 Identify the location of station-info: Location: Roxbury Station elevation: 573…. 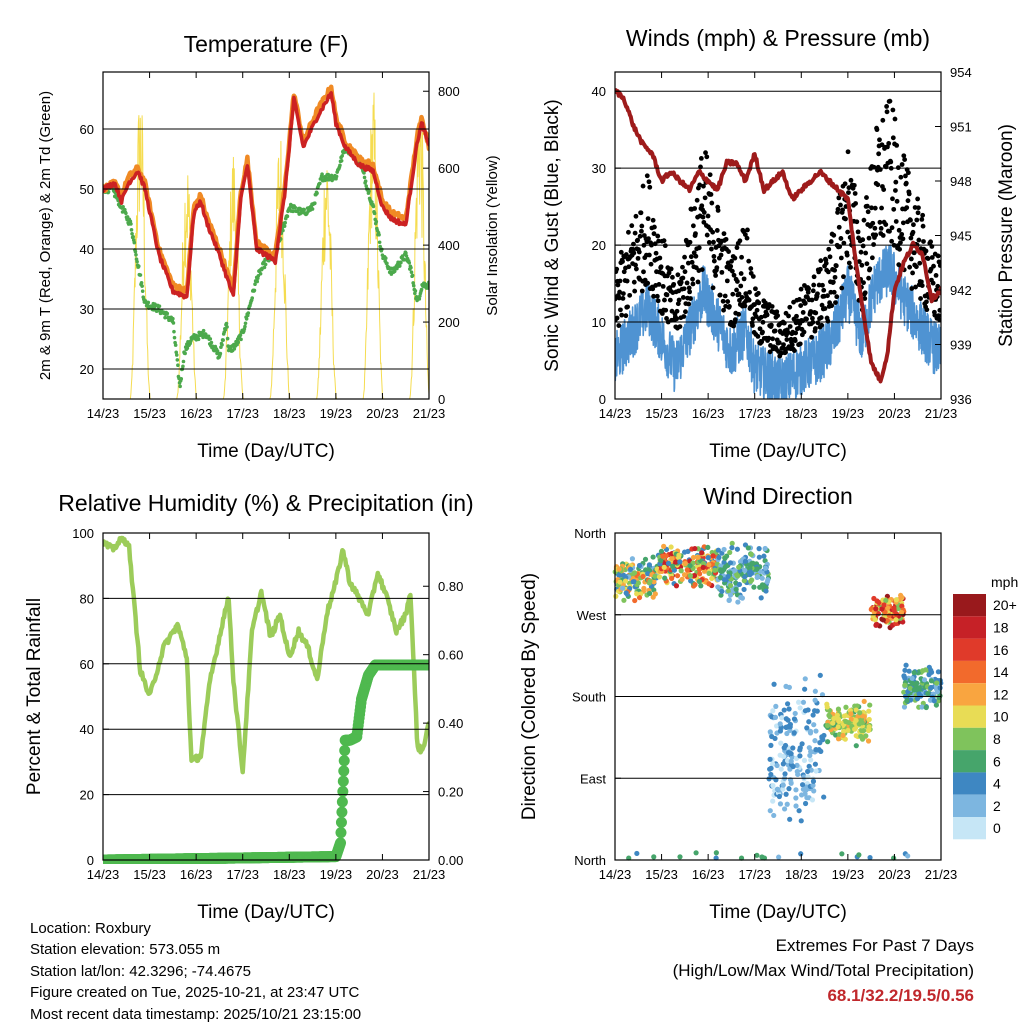
(195, 971).